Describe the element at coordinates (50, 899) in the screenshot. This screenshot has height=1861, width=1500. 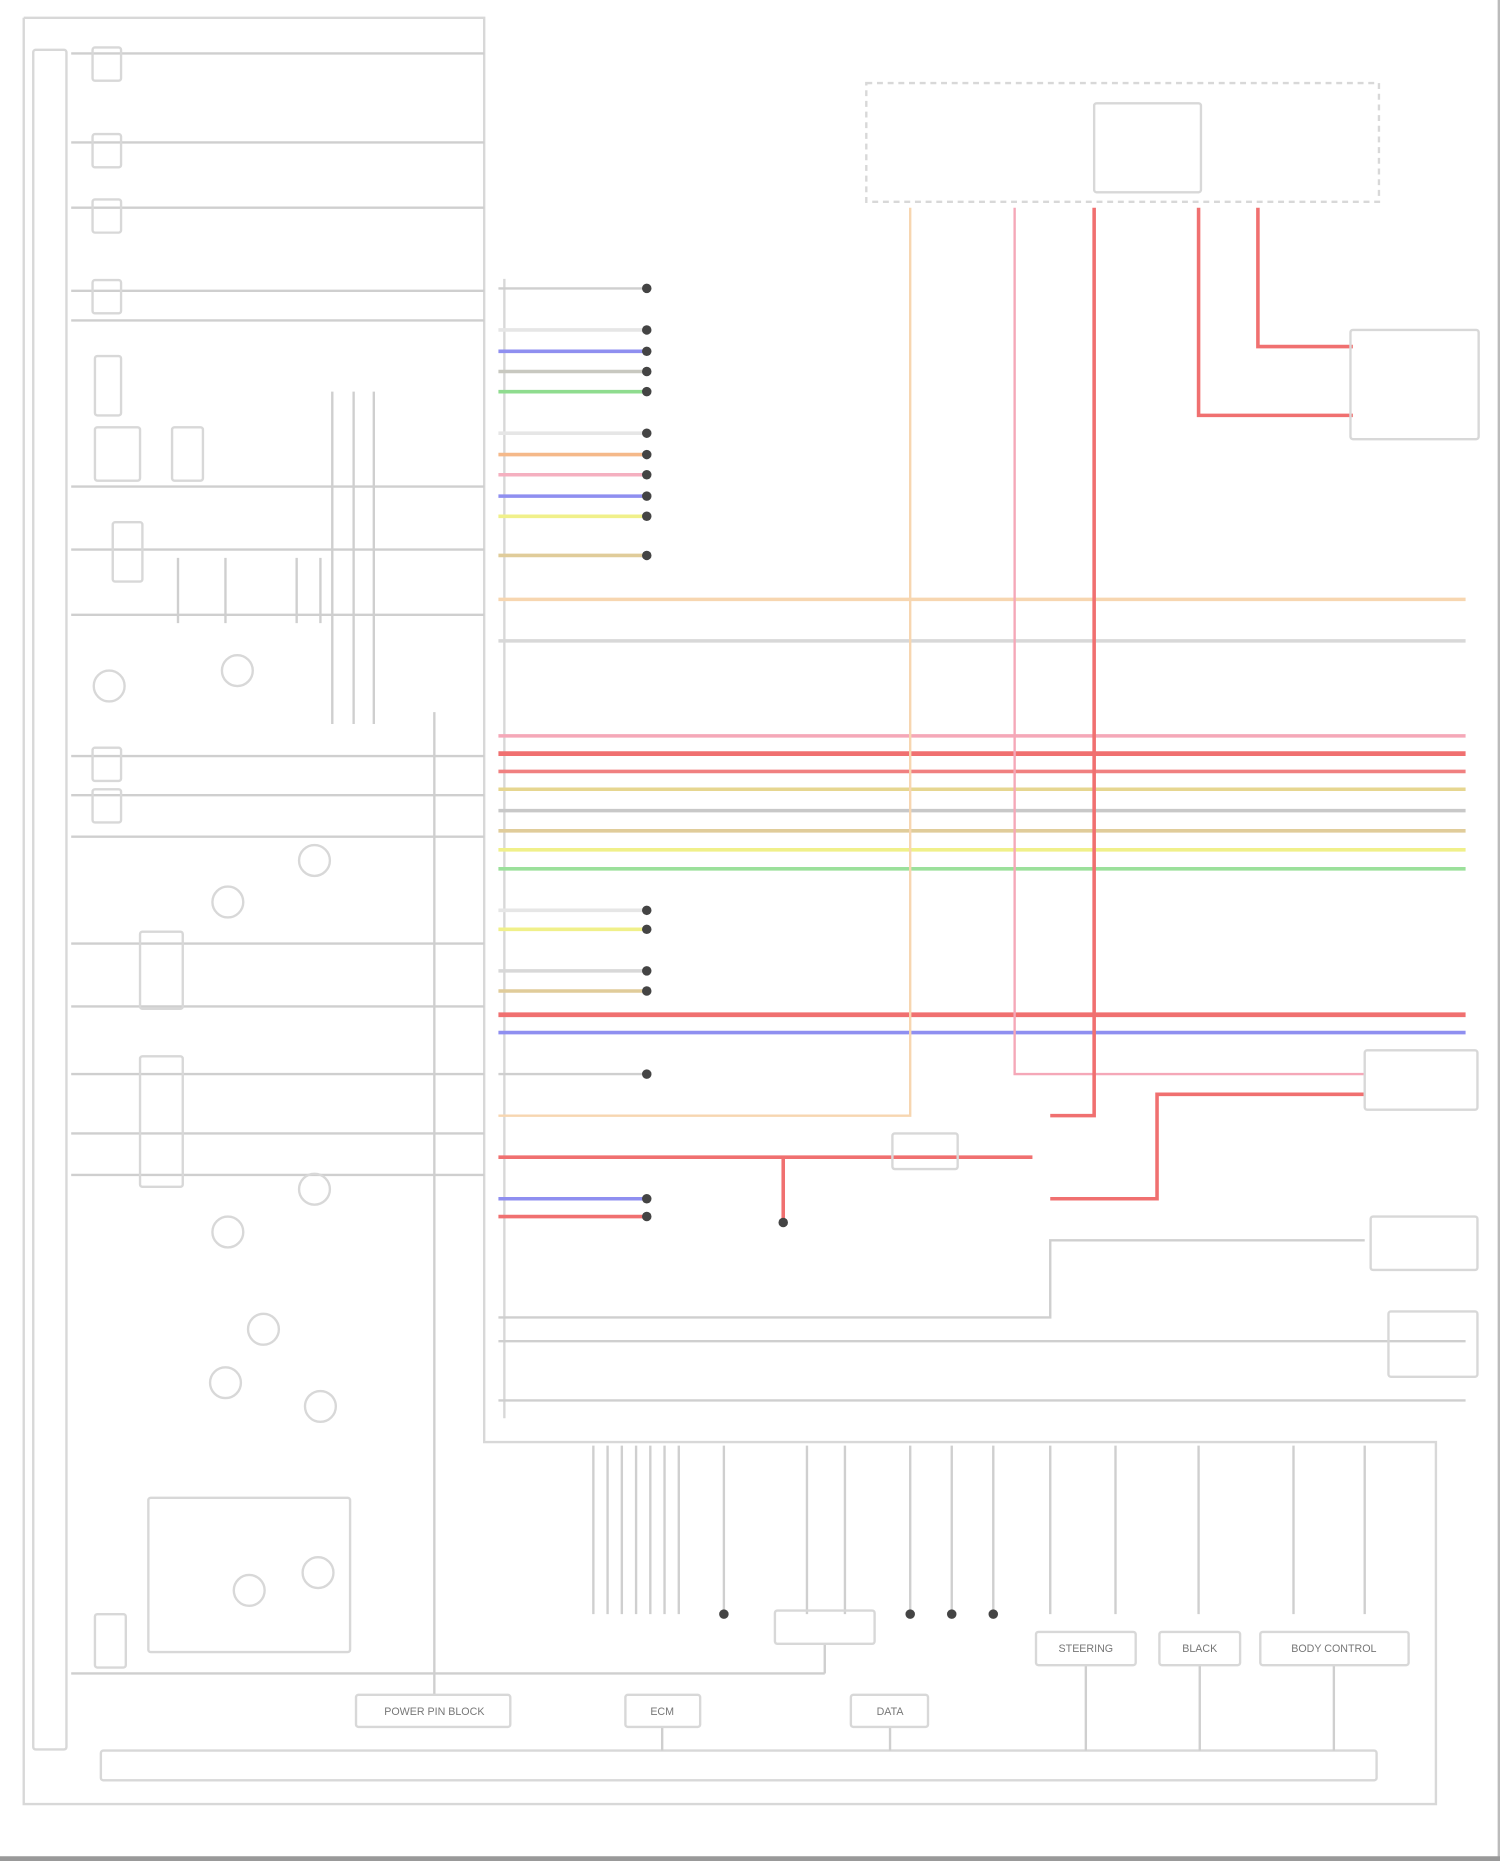
I see `ground-bus-left` at that location.